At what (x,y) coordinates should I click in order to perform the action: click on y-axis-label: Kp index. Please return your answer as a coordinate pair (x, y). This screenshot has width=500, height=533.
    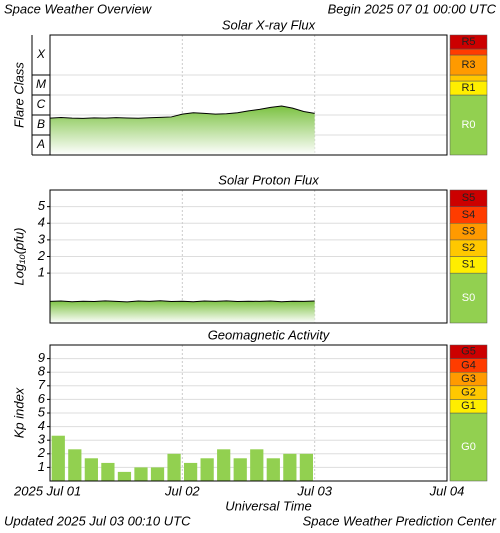
    Looking at the image, I should click on (18, 412).